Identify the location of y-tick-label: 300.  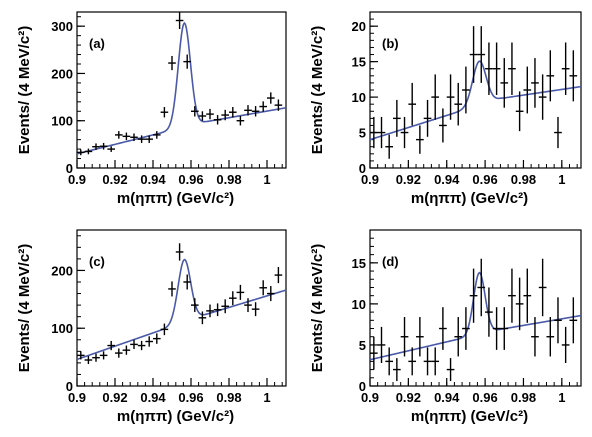
(62, 26).